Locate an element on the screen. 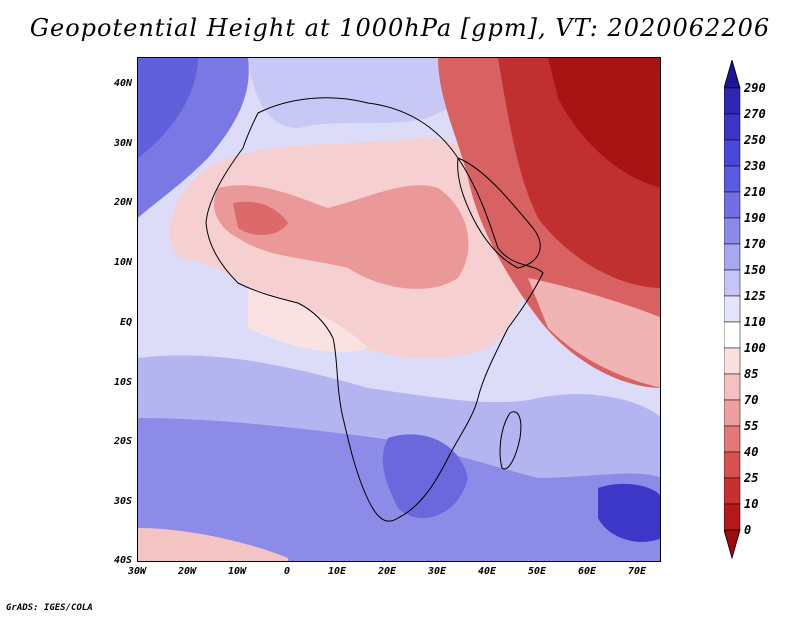 This screenshot has height=618, width=800. indian-ocean-high is located at coordinates (629, 512).